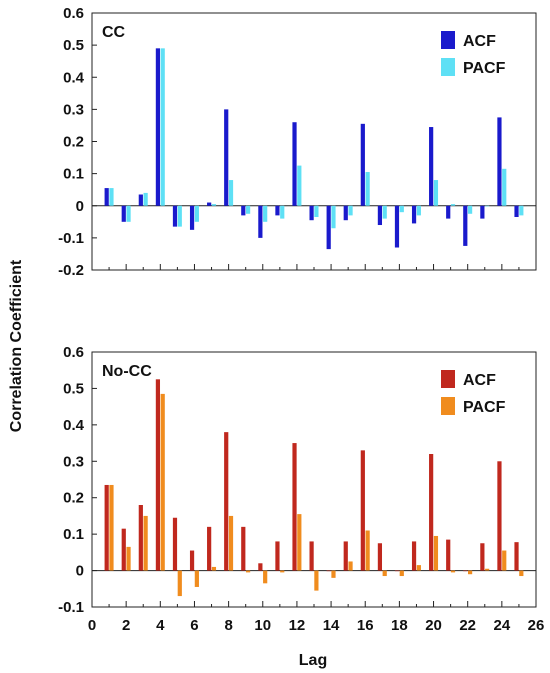 This screenshot has height=673, width=550. What do you see at coordinates (262, 625) in the screenshot?
I see `x-tick-label: 10` at bounding box center [262, 625].